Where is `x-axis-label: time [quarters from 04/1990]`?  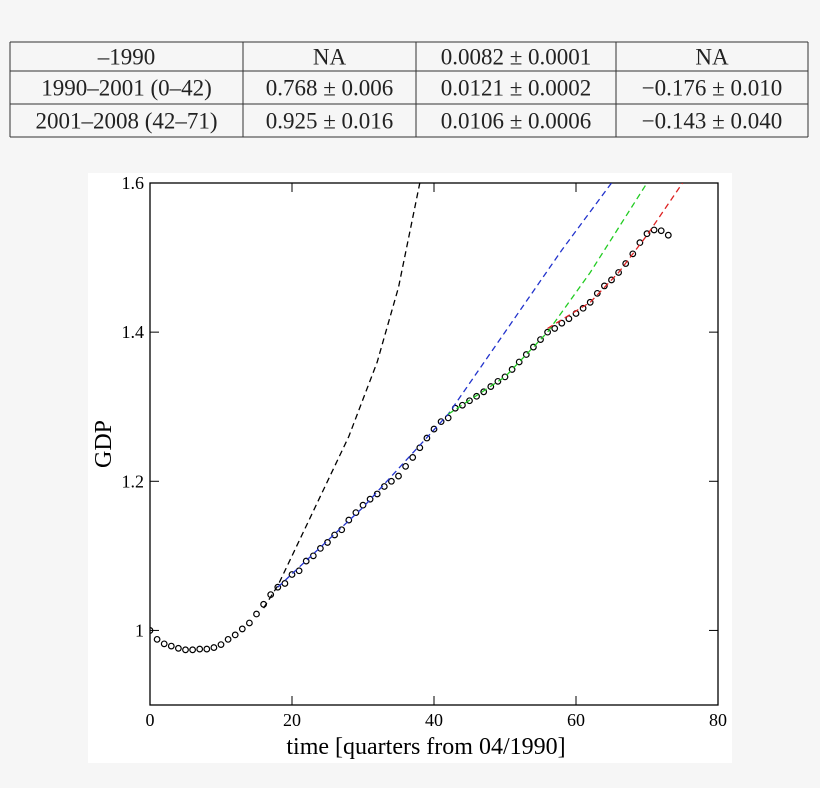
x-axis-label: time [quarters from 04/1990] is located at coordinates (425, 747).